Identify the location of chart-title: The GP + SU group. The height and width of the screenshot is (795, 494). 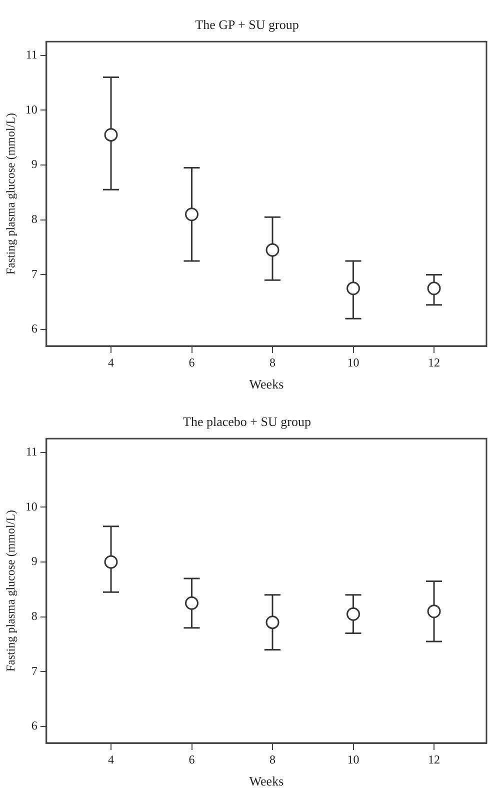
(247, 24).